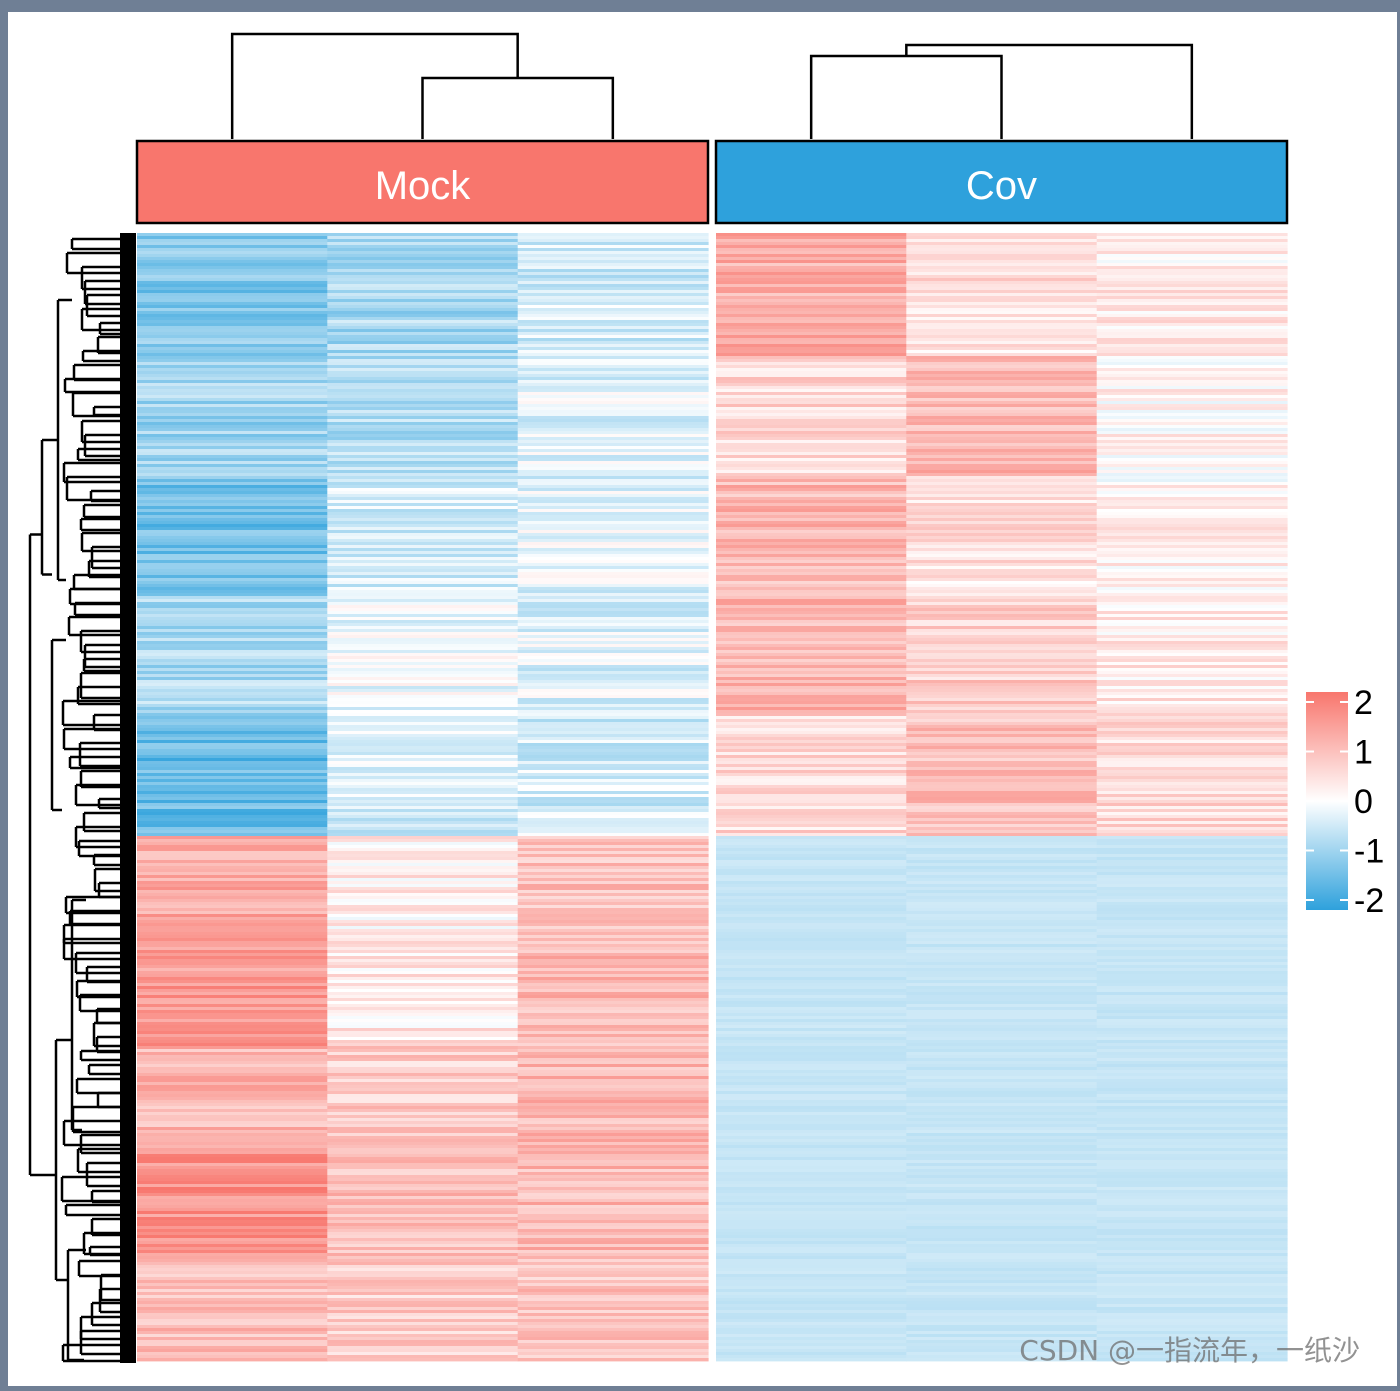 This screenshot has height=1391, width=1400. What do you see at coordinates (99, 1328) in the screenshot?
I see `row-dendro-branch` at bounding box center [99, 1328].